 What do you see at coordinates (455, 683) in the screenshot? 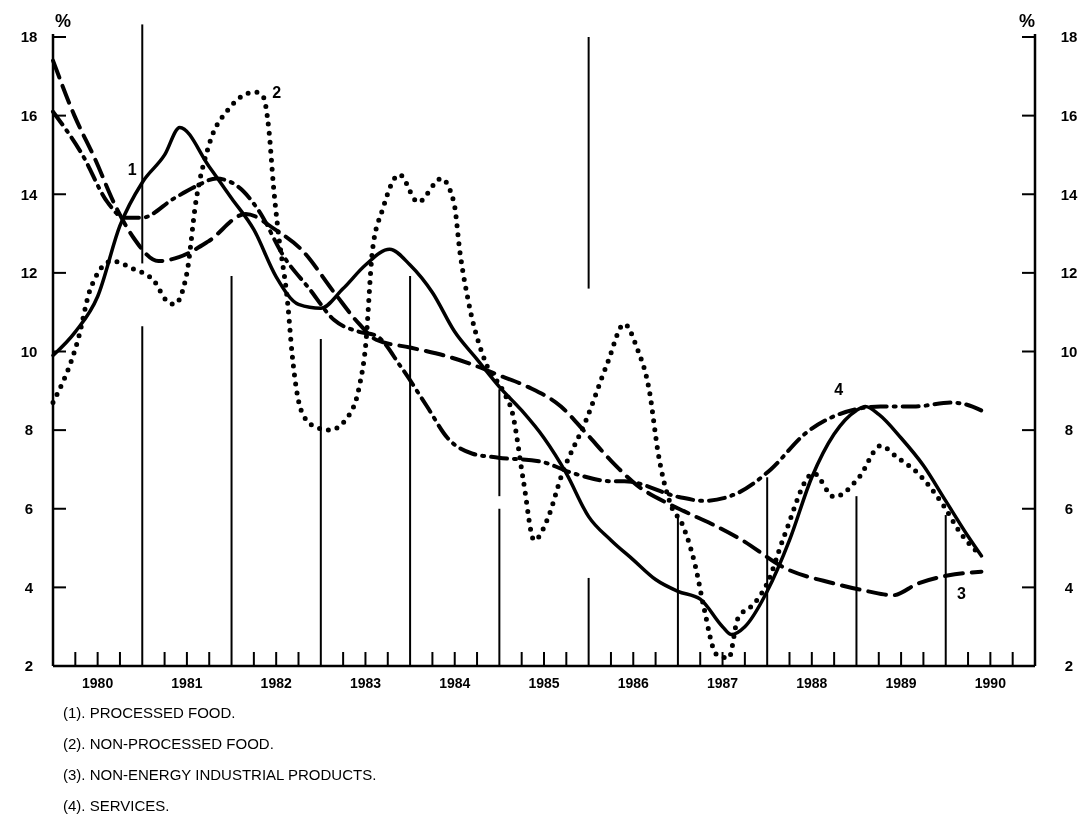
I see `x-tick-label: 1984` at bounding box center [455, 683].